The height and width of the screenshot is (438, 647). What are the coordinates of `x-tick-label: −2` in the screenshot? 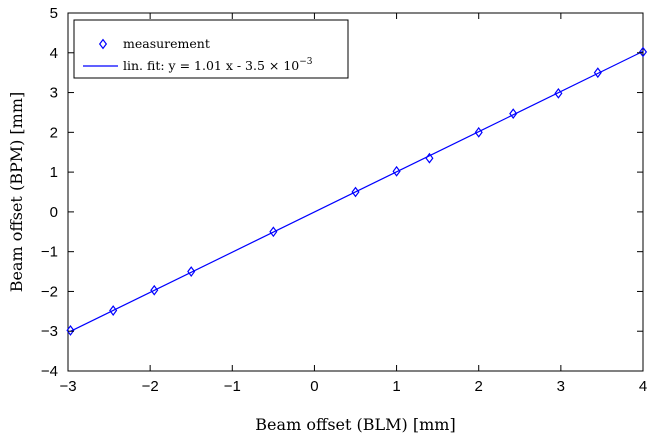 It's located at (150, 386).